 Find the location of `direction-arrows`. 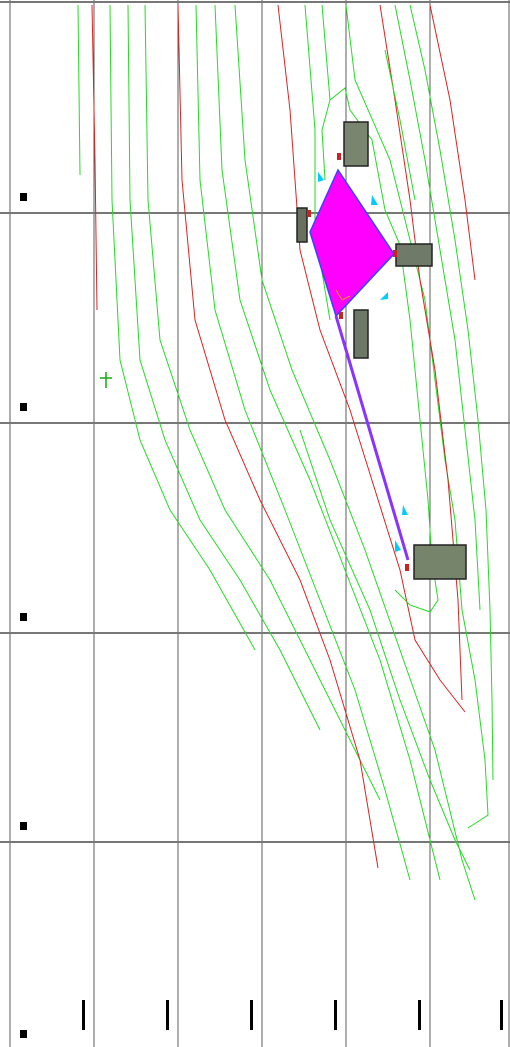

direction-arrows is located at coordinates (363, 362).